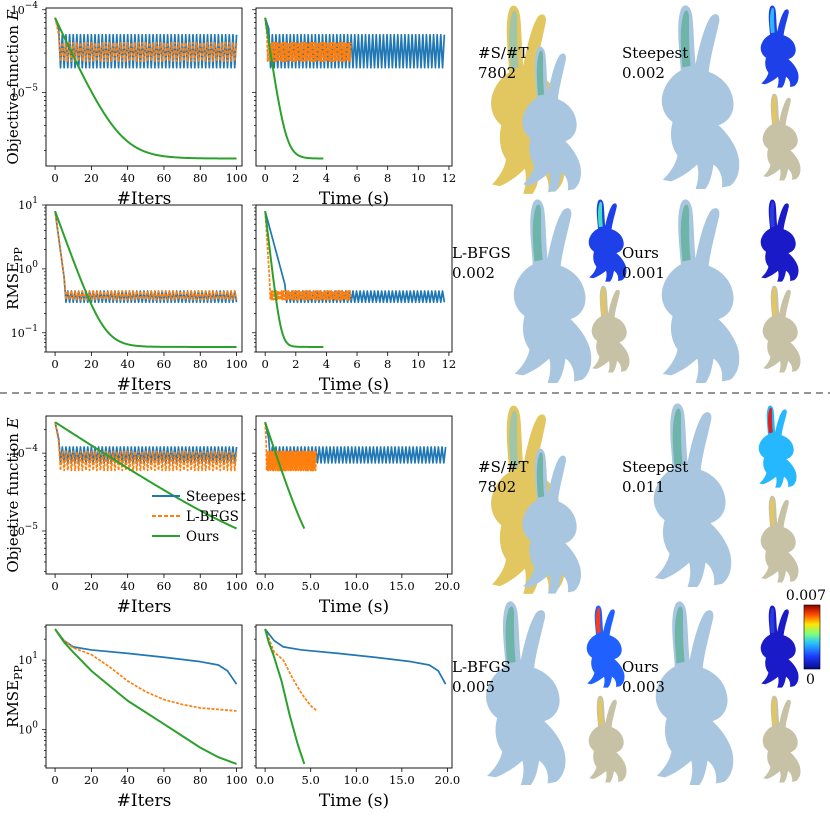  What do you see at coordinates (806, 638) in the screenshot?
I see `colorbar: 0.007 0` at bounding box center [806, 638].